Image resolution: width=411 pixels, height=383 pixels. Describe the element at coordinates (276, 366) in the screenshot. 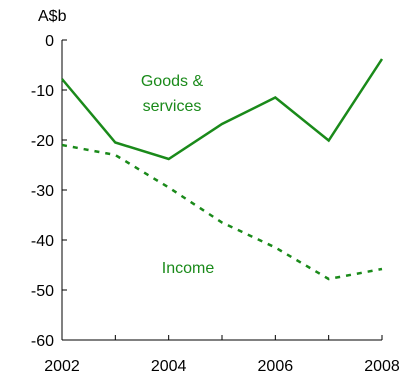

I see `x-tick-label: 2006` at that location.